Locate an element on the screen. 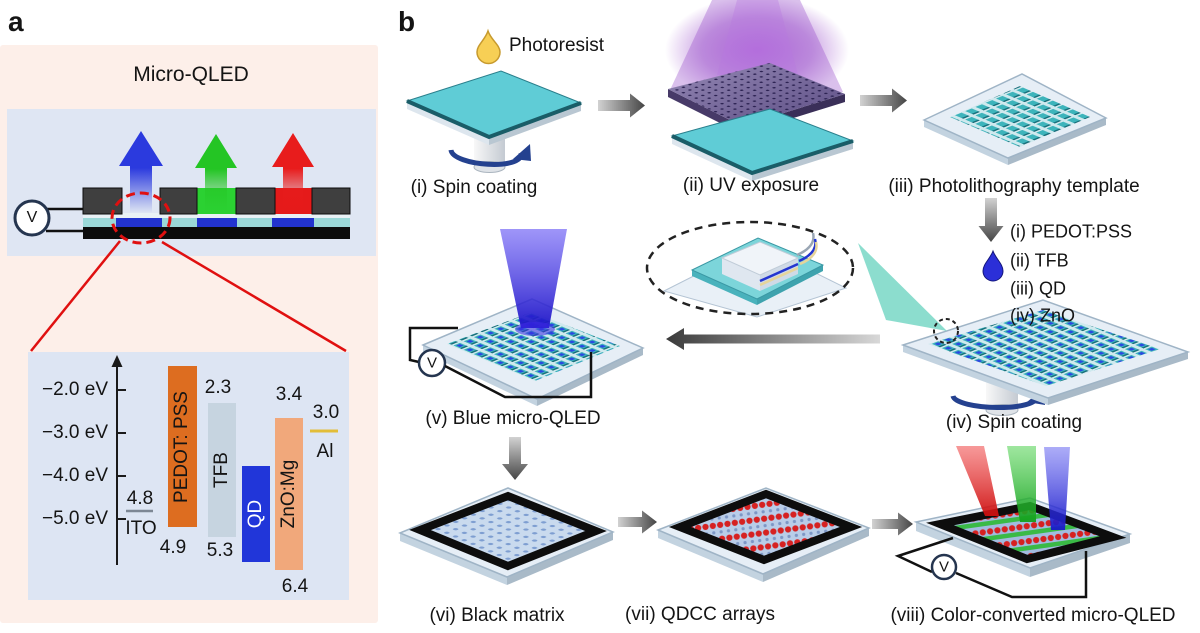 The height and width of the screenshot is (633, 1200). magnify-dashed-circle is located at coordinates (946, 331).